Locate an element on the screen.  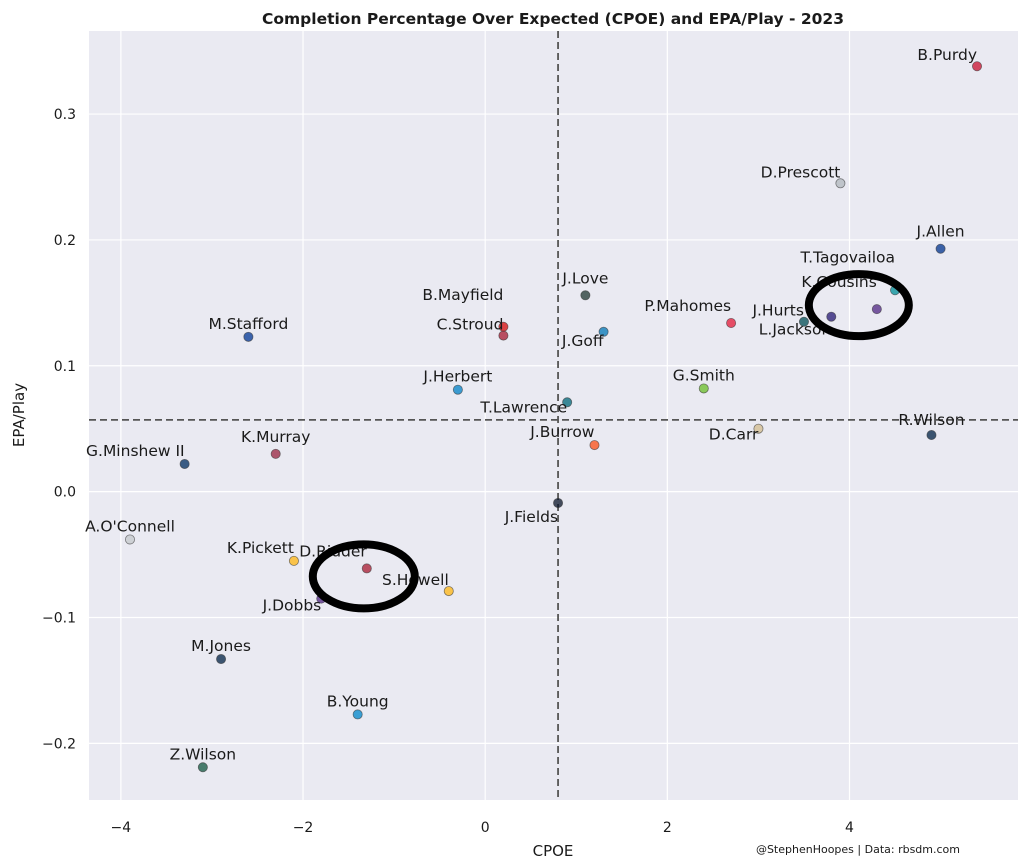
x-tick-label: 2 is located at coordinates (667, 828).